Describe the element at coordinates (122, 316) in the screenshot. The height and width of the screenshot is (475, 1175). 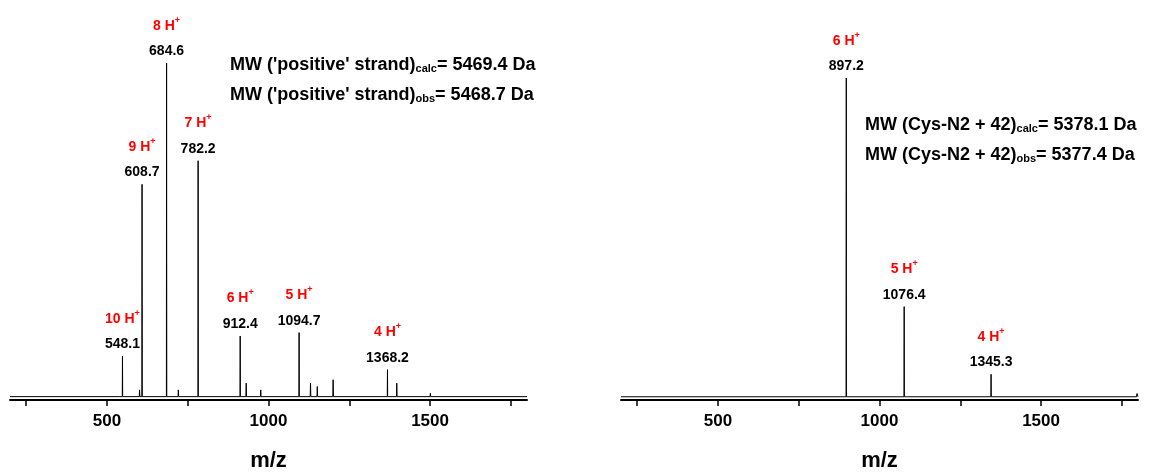
I see `annotation: 10 H+` at that location.